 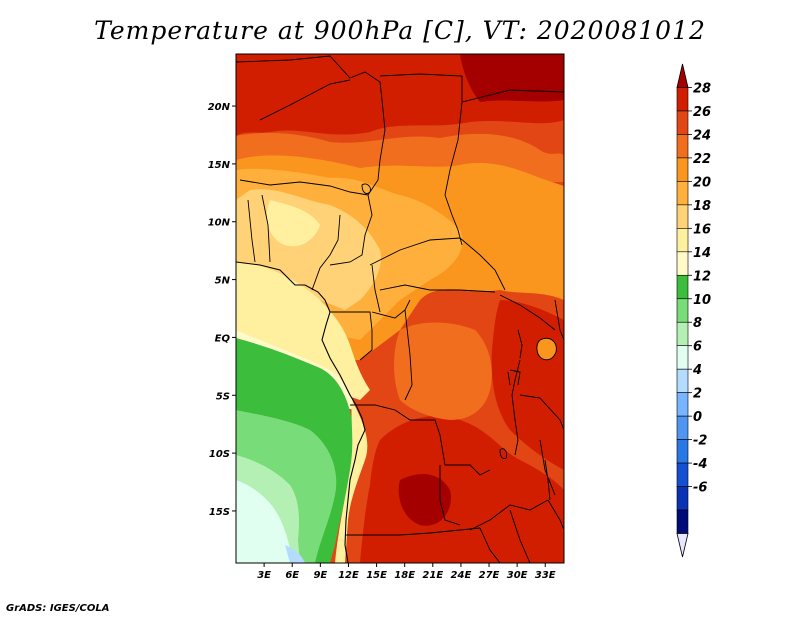 I want to click on border-nigeria-cameroon, so click(x=326, y=252).